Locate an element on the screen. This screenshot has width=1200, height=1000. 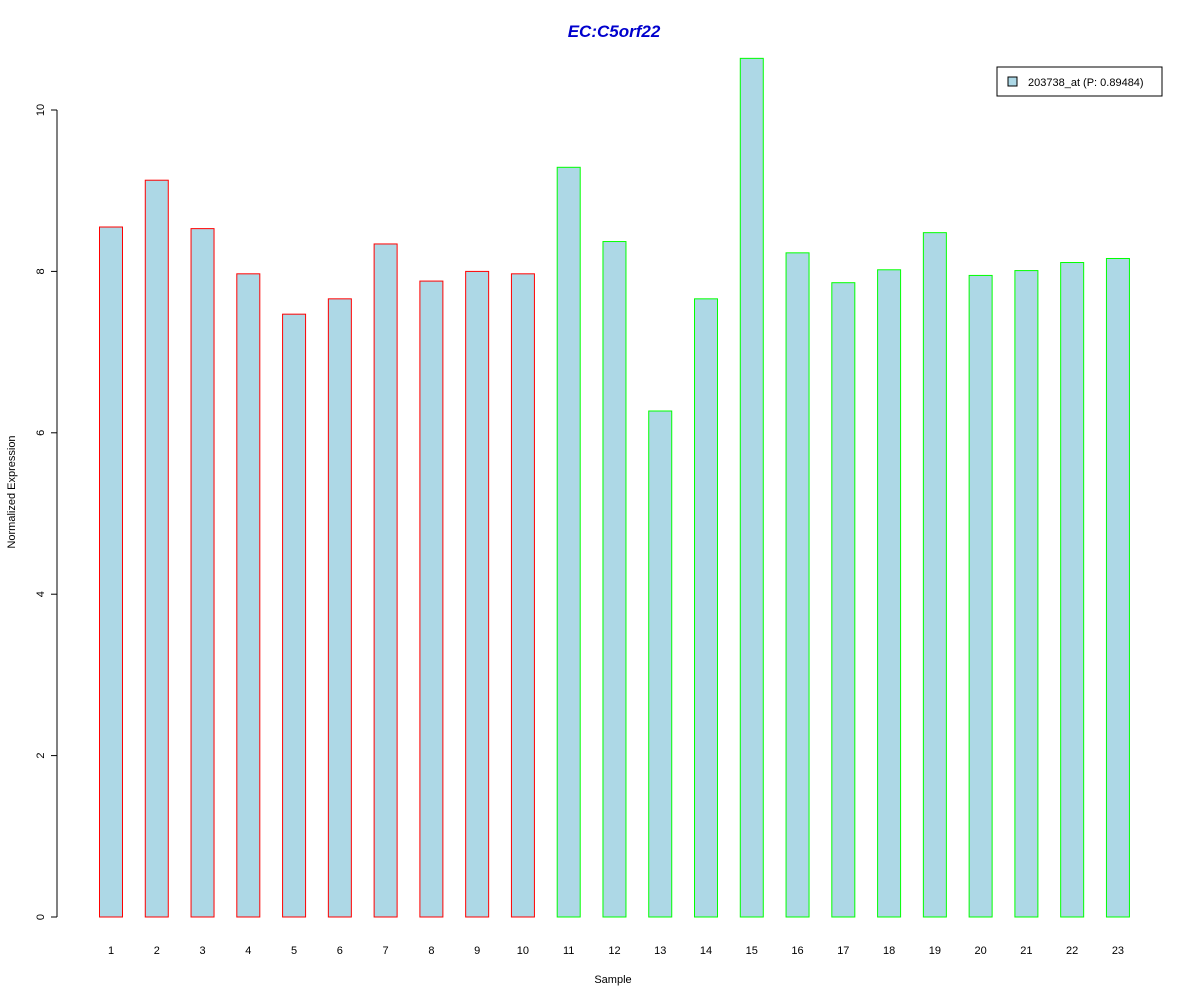
x-tick-label: 9 is located at coordinates (477, 951).